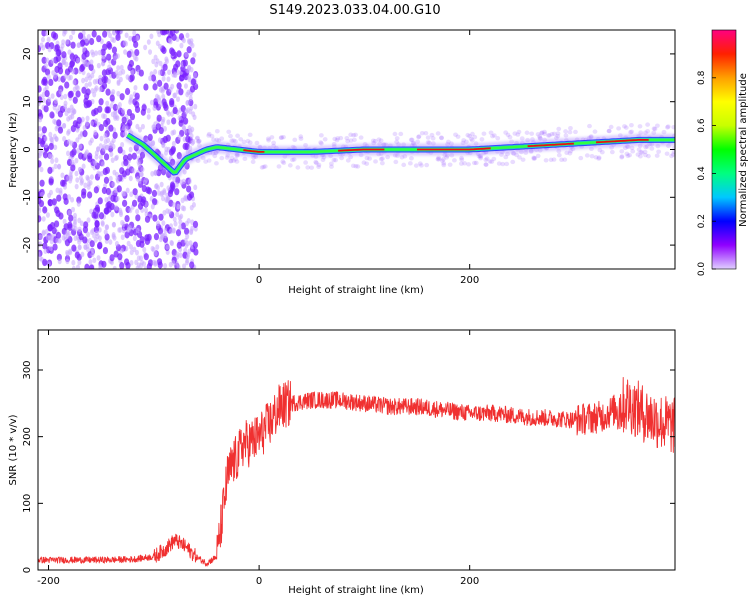 The width and height of the screenshot is (750, 600). What do you see at coordinates (702, 125) in the screenshot?
I see `colorbar-tick-label: 0.6` at bounding box center [702, 125].